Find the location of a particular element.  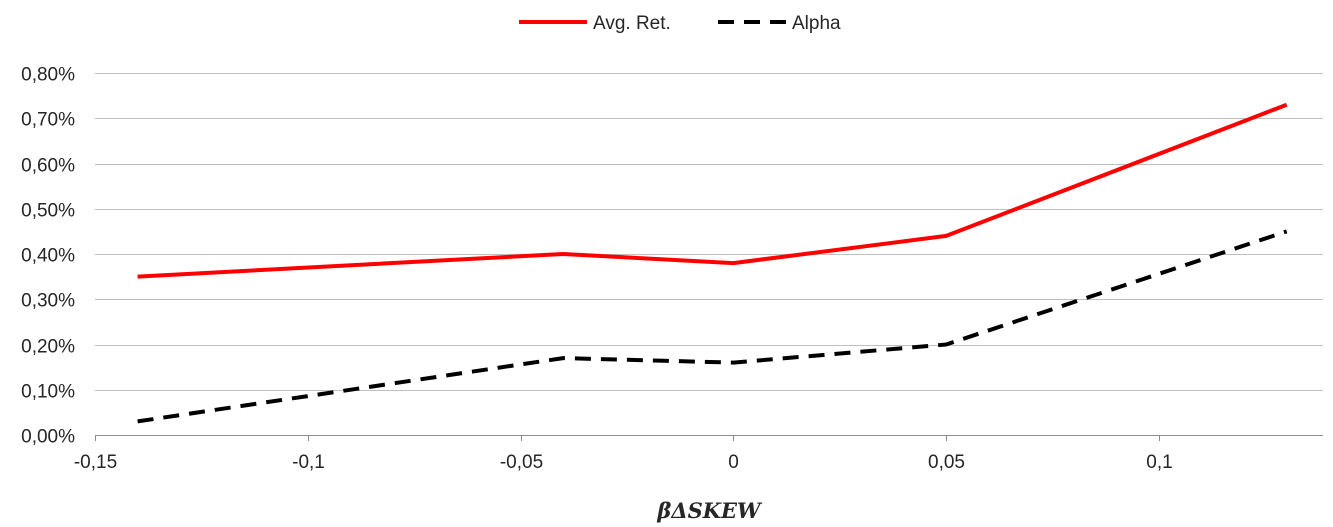

legend-label: Avg. Ret. is located at coordinates (632, 23).